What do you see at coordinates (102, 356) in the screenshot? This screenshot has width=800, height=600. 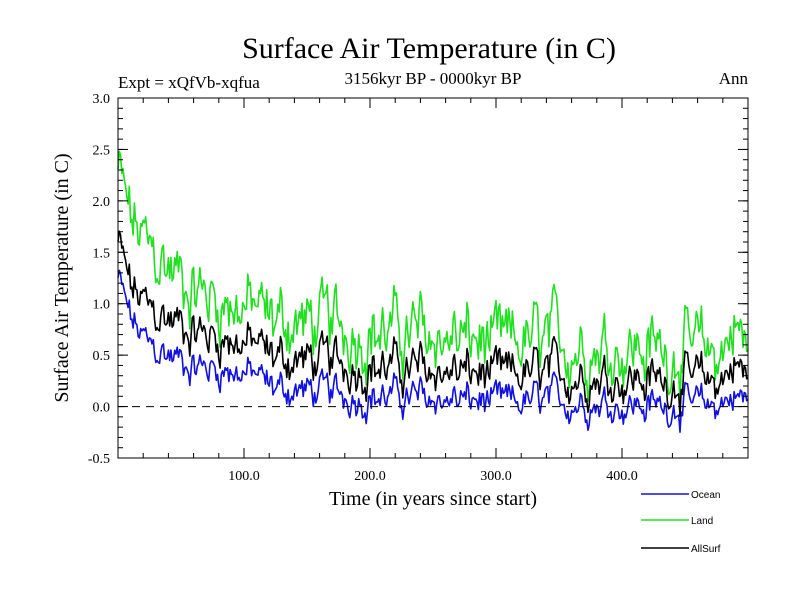 I see `y-tick-label: 0.5` at bounding box center [102, 356].